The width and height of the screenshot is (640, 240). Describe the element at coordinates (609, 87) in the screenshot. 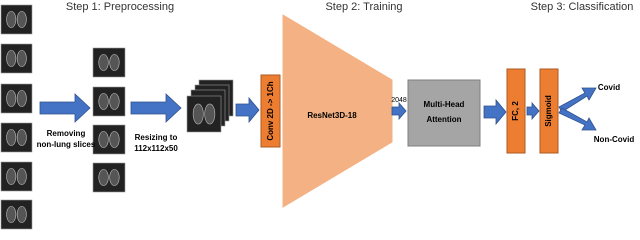

I see `output-label: Covid` at that location.